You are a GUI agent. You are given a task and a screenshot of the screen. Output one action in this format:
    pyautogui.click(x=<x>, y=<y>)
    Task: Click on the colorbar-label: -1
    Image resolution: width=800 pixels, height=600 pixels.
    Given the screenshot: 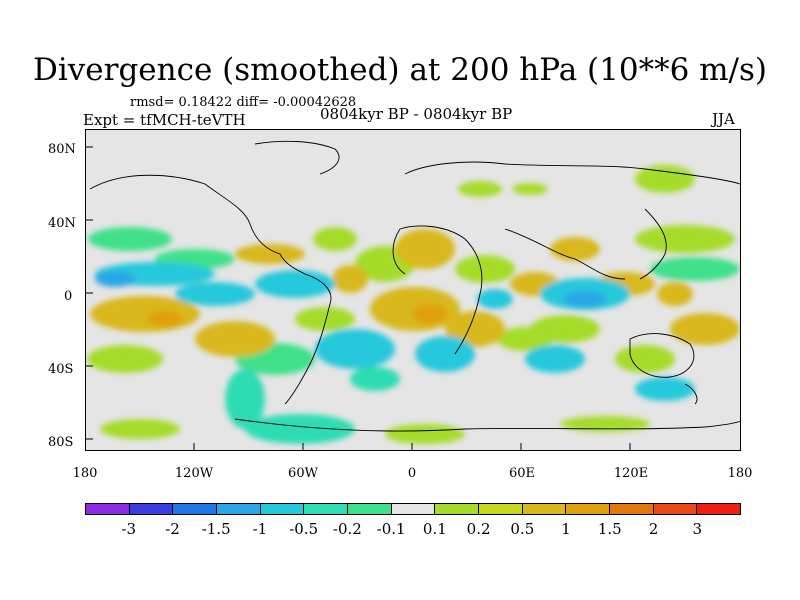 What is the action you would take?
    pyautogui.click(x=260, y=529)
    